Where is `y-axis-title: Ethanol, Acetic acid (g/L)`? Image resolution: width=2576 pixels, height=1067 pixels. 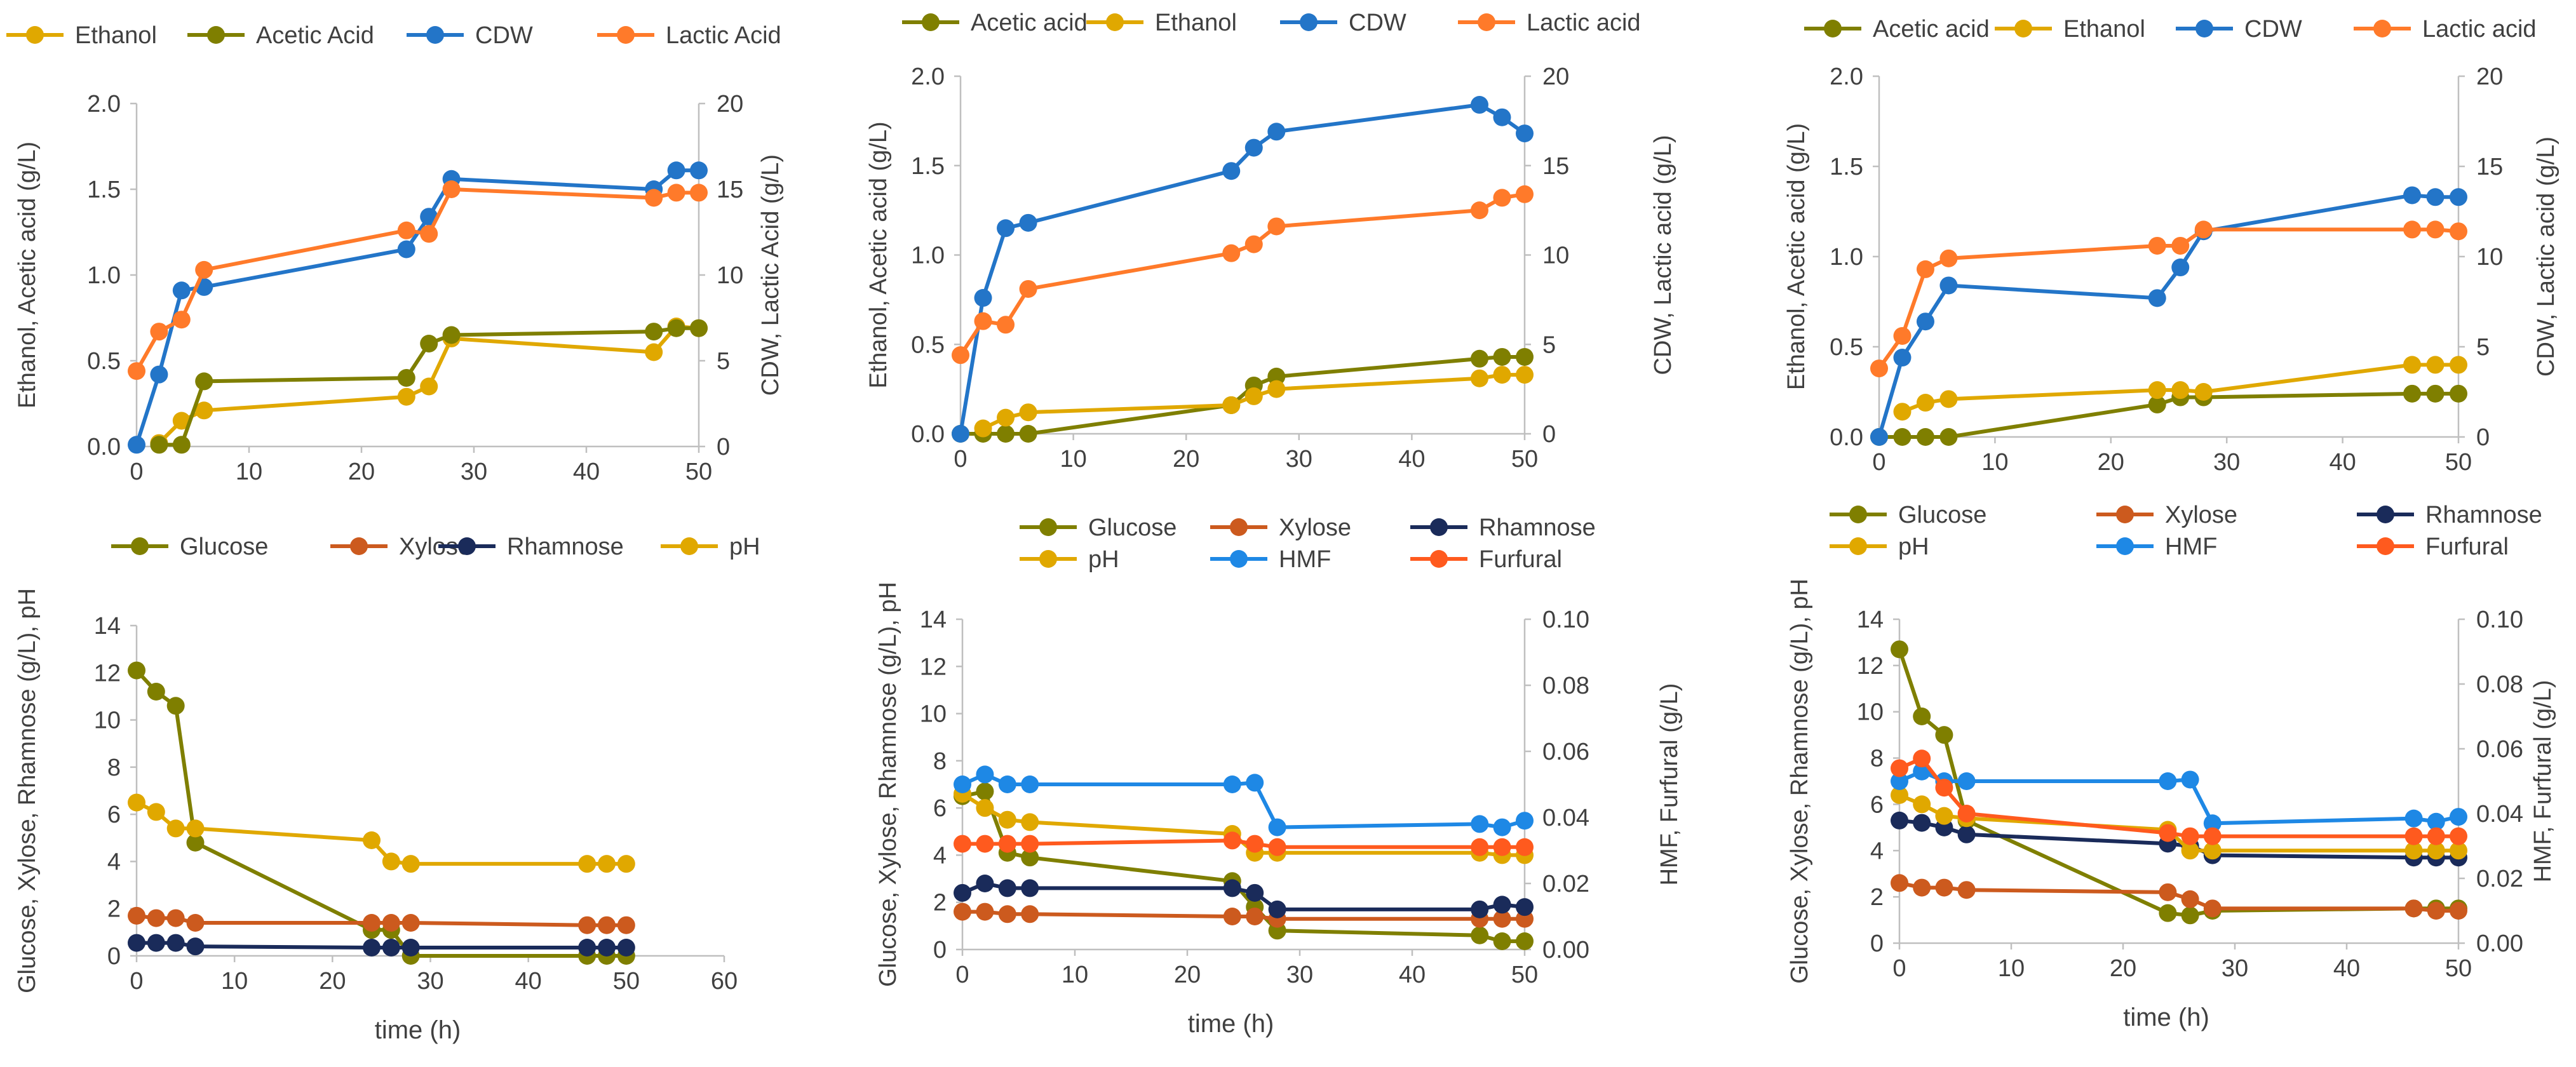
y-axis-title: Ethanol, Acetic acid (g/L) is located at coordinates (878, 254).